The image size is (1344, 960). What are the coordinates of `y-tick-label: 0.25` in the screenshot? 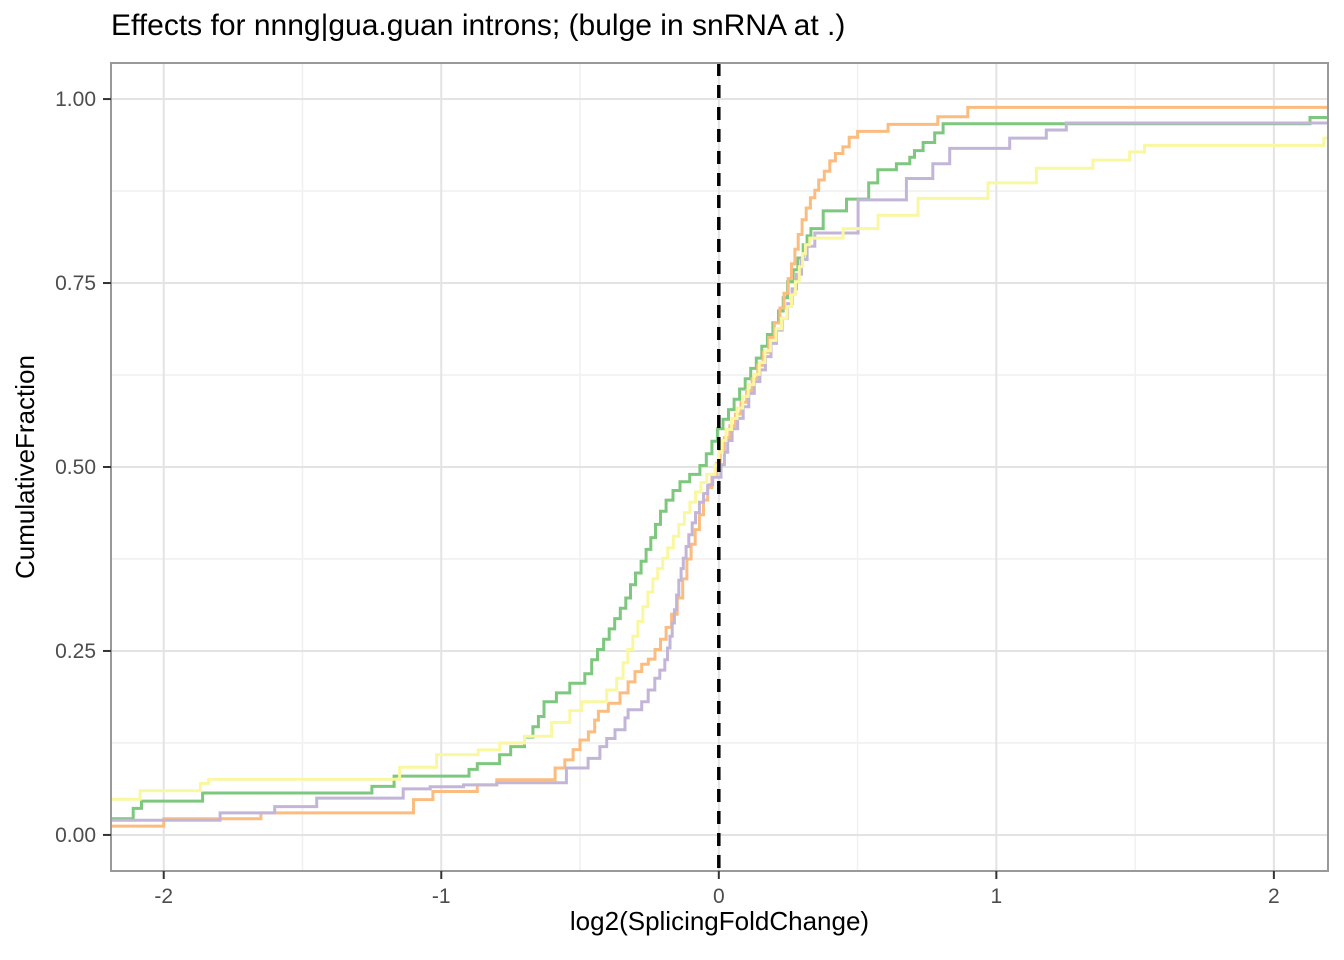 It's located at (75, 651).